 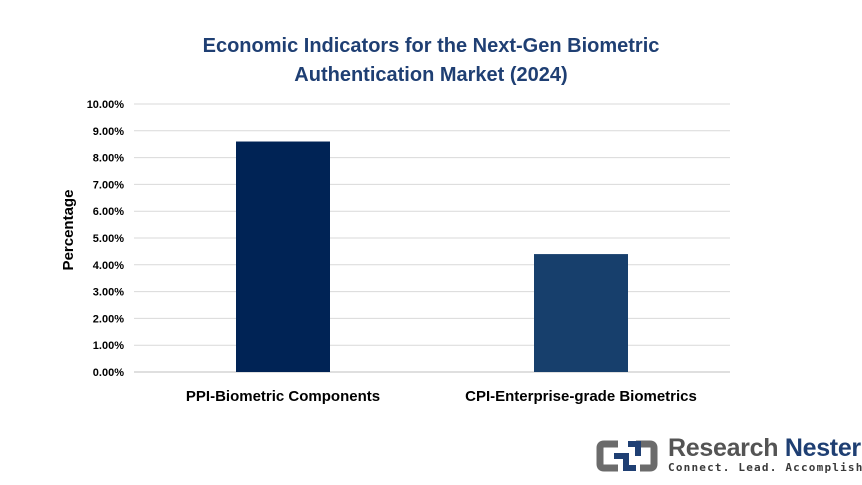 What do you see at coordinates (723, 448) in the screenshot?
I see `logo-word-research: Research` at bounding box center [723, 448].